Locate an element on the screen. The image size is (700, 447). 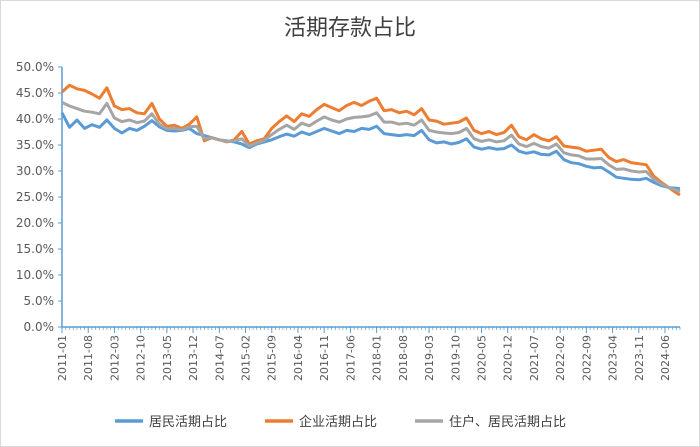
x-tick-label: 2022-09 is located at coordinates (586, 358).